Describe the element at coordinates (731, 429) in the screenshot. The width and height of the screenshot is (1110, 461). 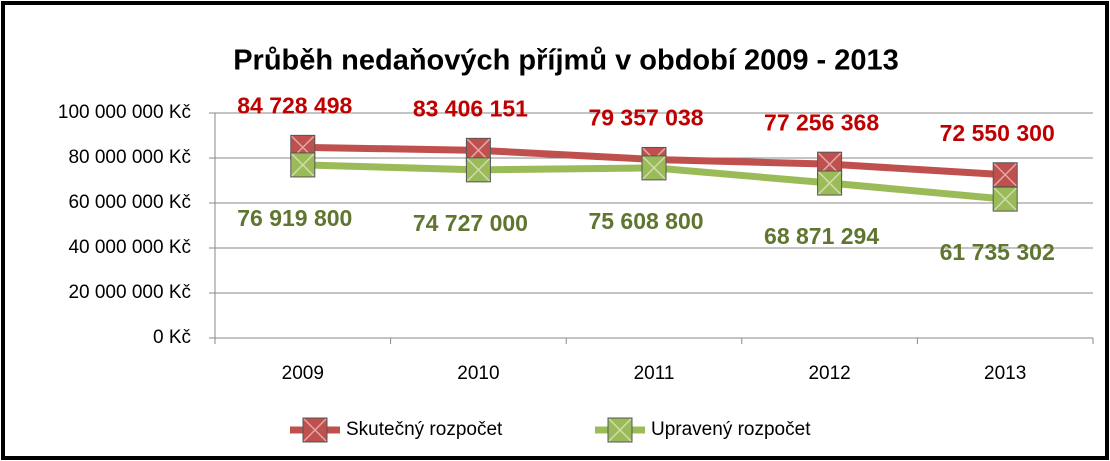
I see `legend-label: Upravený rozpočet` at that location.